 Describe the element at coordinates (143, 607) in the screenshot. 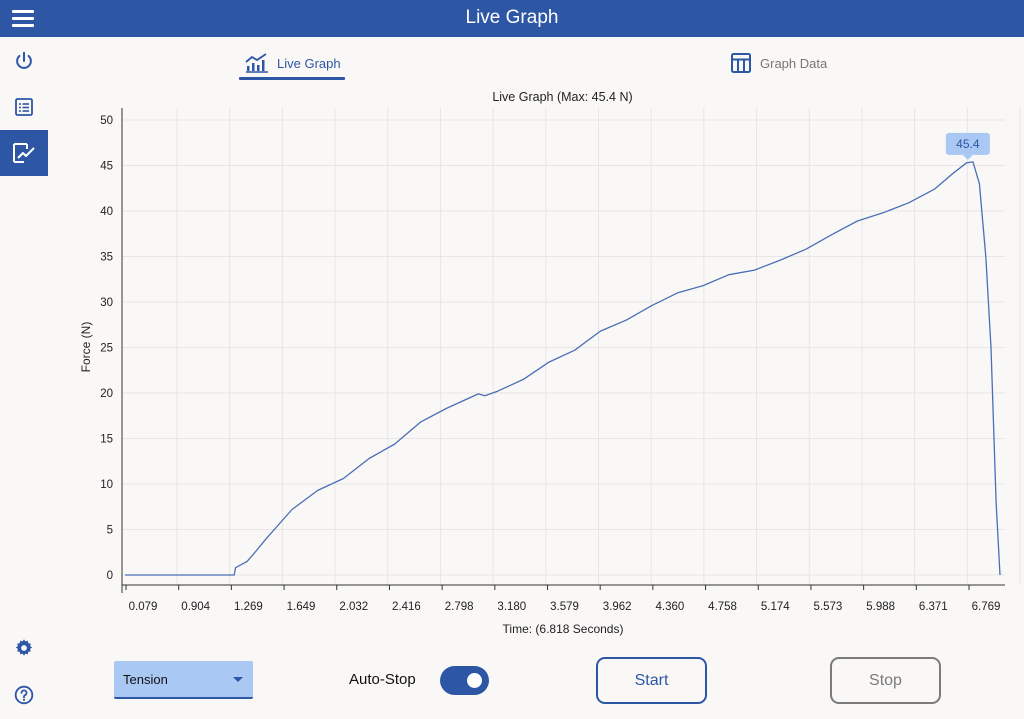

I see `x-tick-label: 0.079` at that location.